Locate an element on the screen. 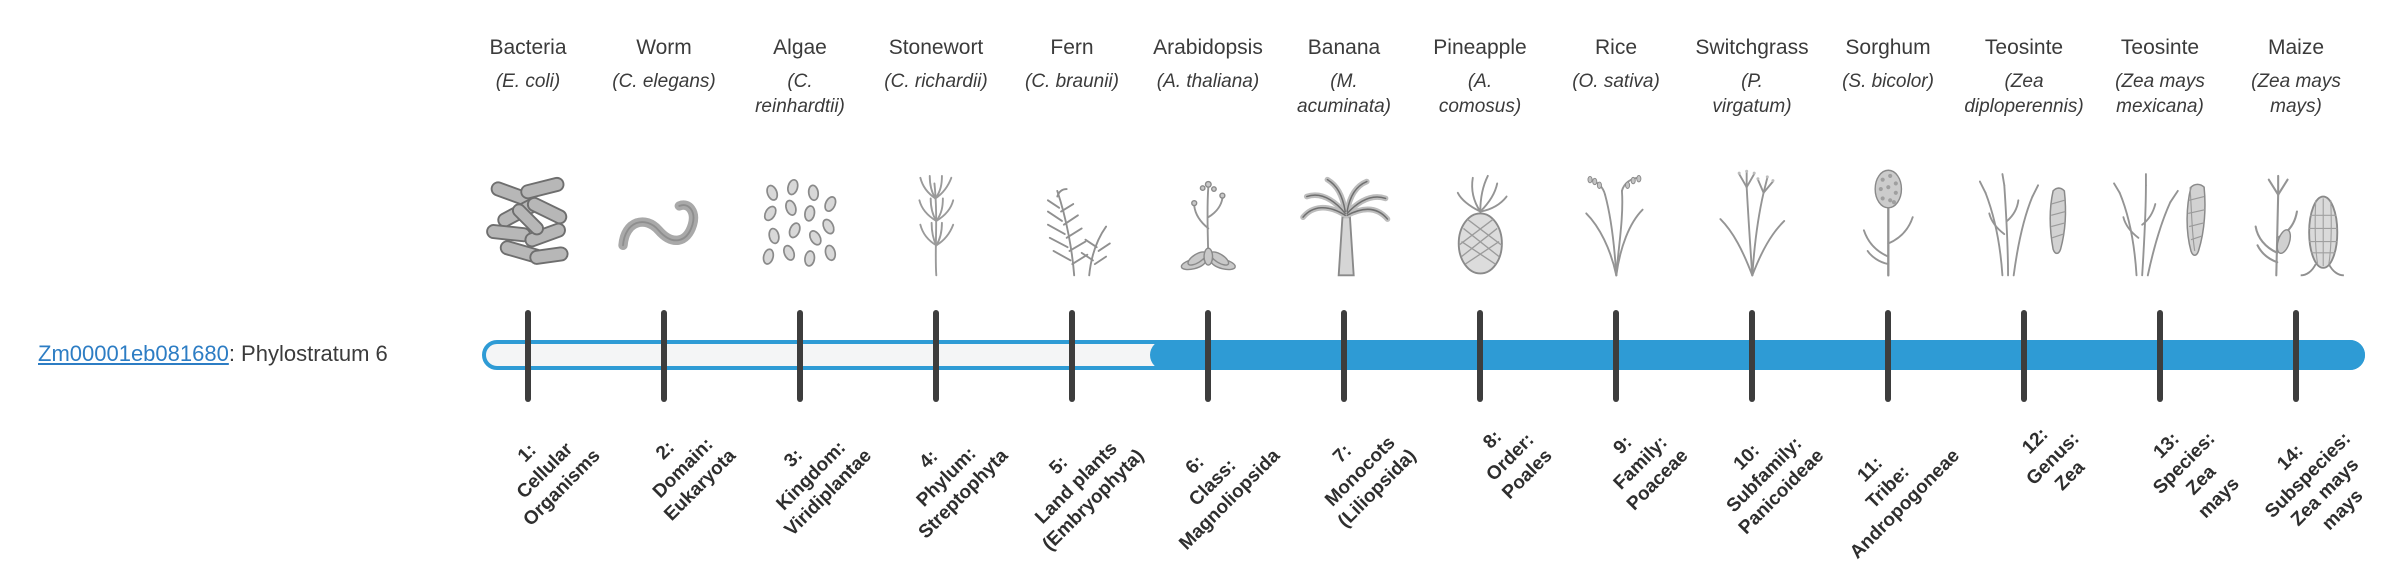 The height and width of the screenshot is (580, 2400). organism-column-3: Algae (C. reinhardtii) is located at coordinates (800, 158).